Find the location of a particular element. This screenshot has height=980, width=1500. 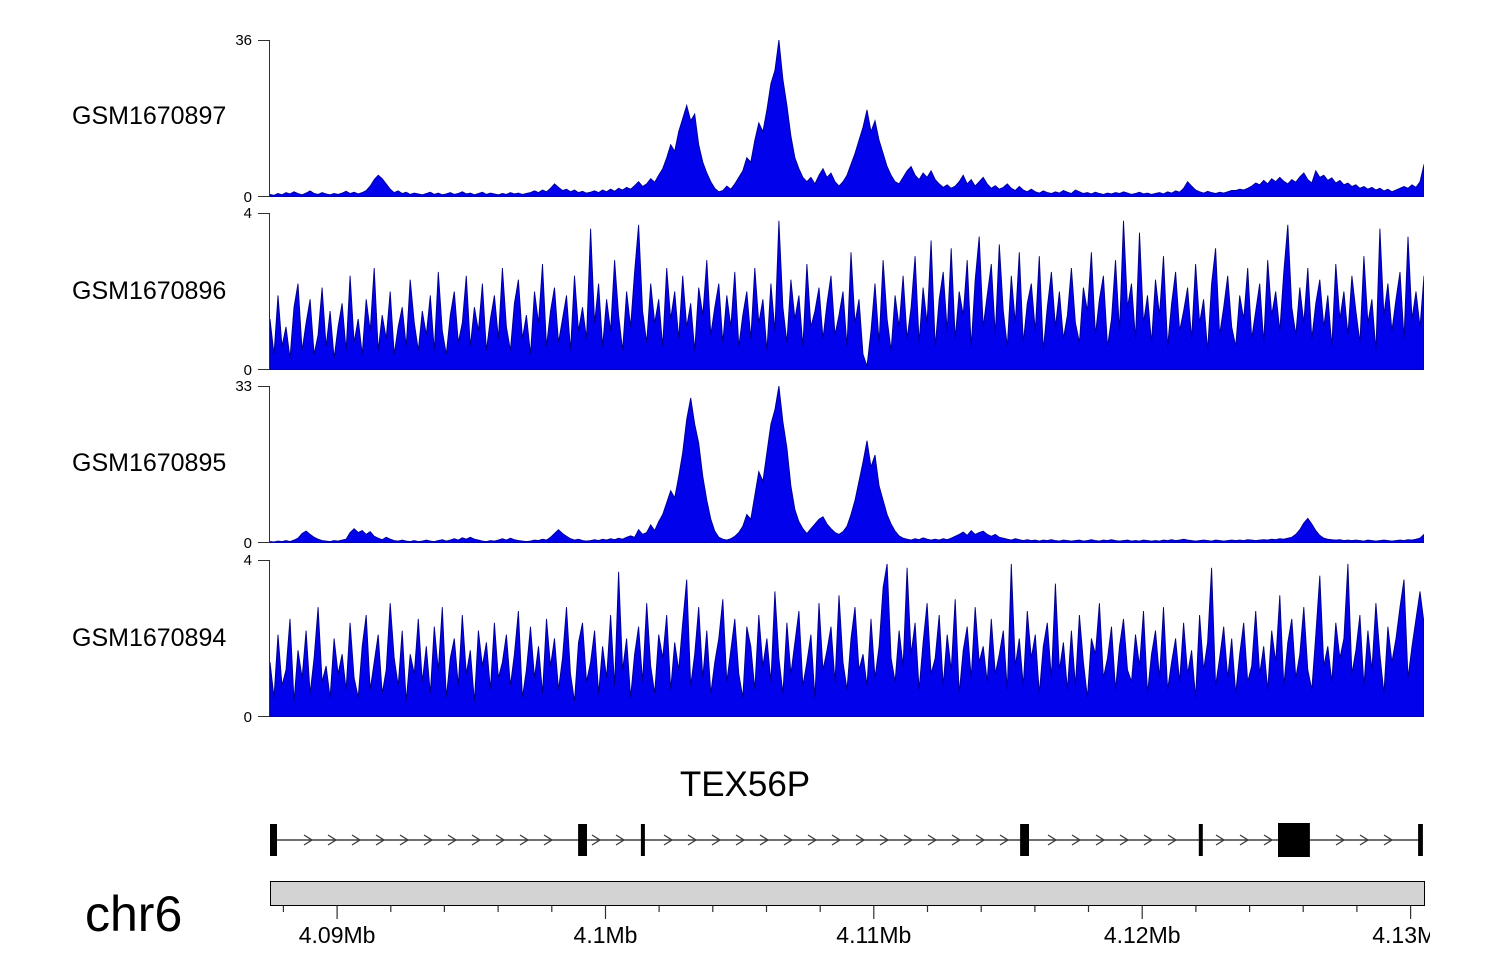

gene-name-label: TEX56P is located at coordinates (745, 784).